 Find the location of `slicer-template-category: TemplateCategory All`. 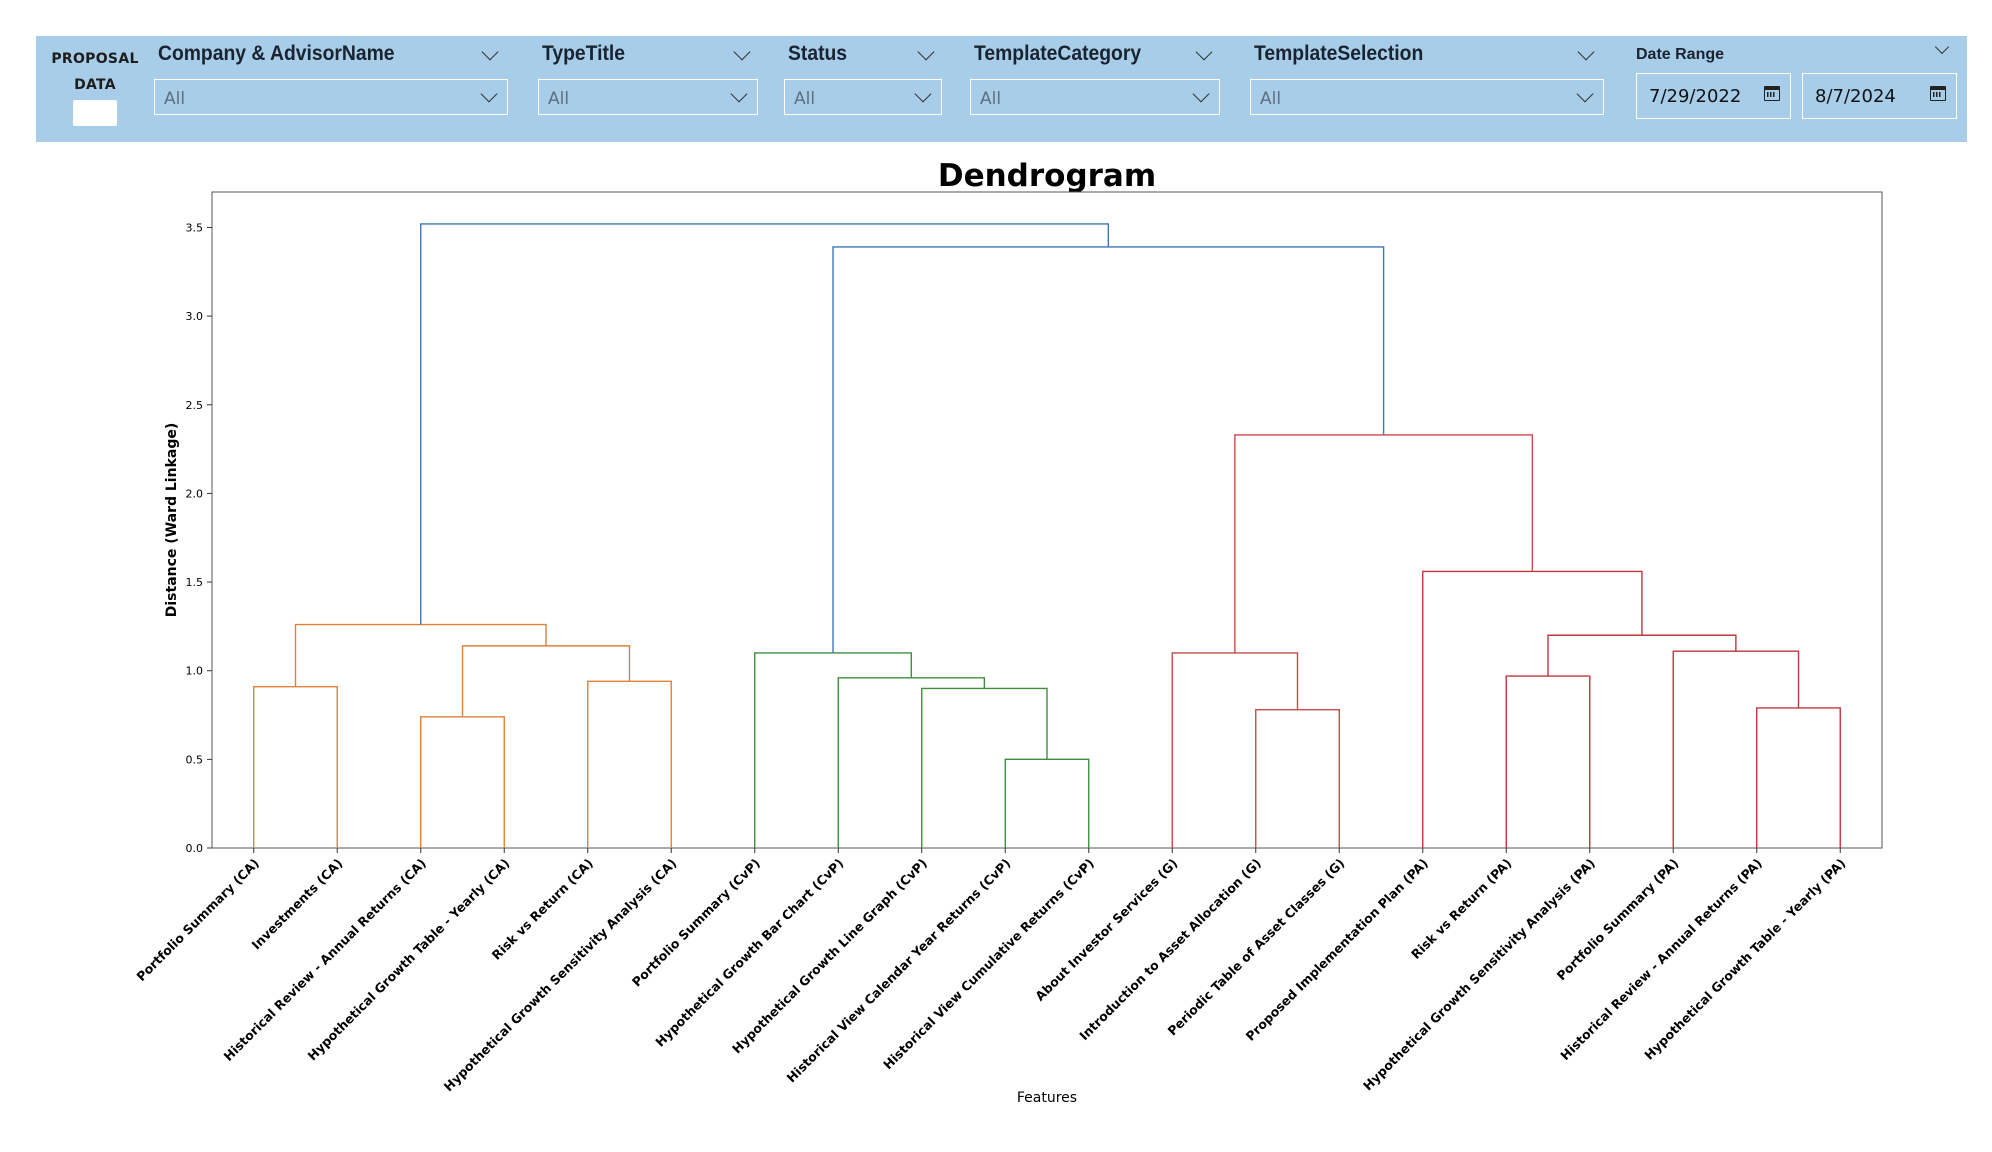

slicer-template-category: TemplateCategory All is located at coordinates (1095, 89).